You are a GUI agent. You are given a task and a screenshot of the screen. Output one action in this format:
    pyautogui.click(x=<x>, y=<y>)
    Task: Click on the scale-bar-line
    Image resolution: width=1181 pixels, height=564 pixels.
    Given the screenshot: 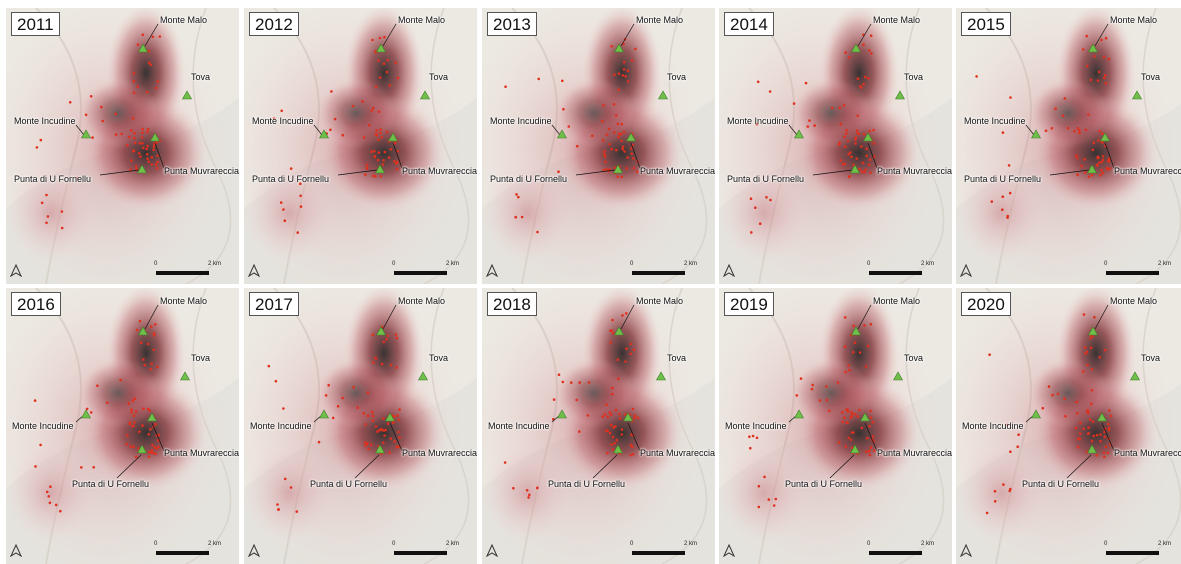 What is the action you would take?
    pyautogui.click(x=420, y=553)
    